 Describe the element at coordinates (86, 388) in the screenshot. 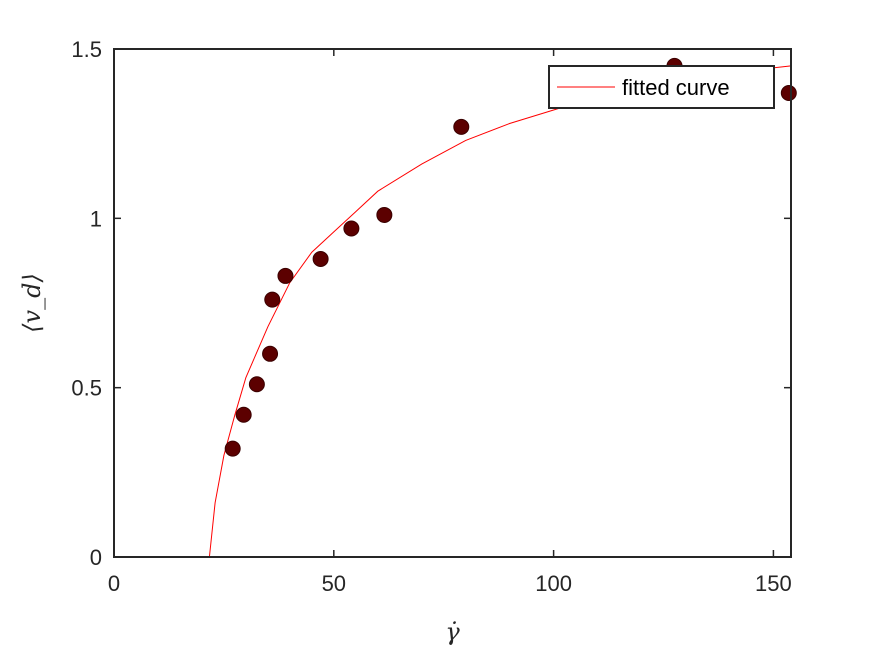

I see `y-tick-label: 0.5` at that location.